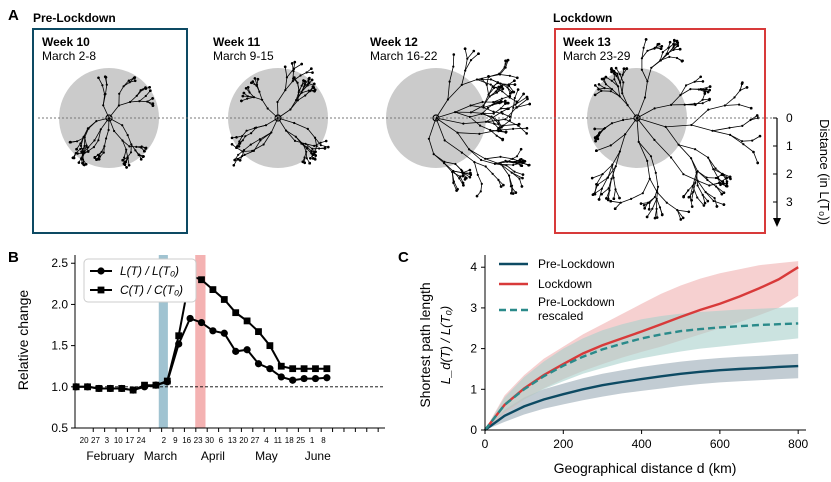 This screenshot has height=482, width=831. Describe the element at coordinates (160, 456) in the screenshot. I see `b-month-label: March` at that location.